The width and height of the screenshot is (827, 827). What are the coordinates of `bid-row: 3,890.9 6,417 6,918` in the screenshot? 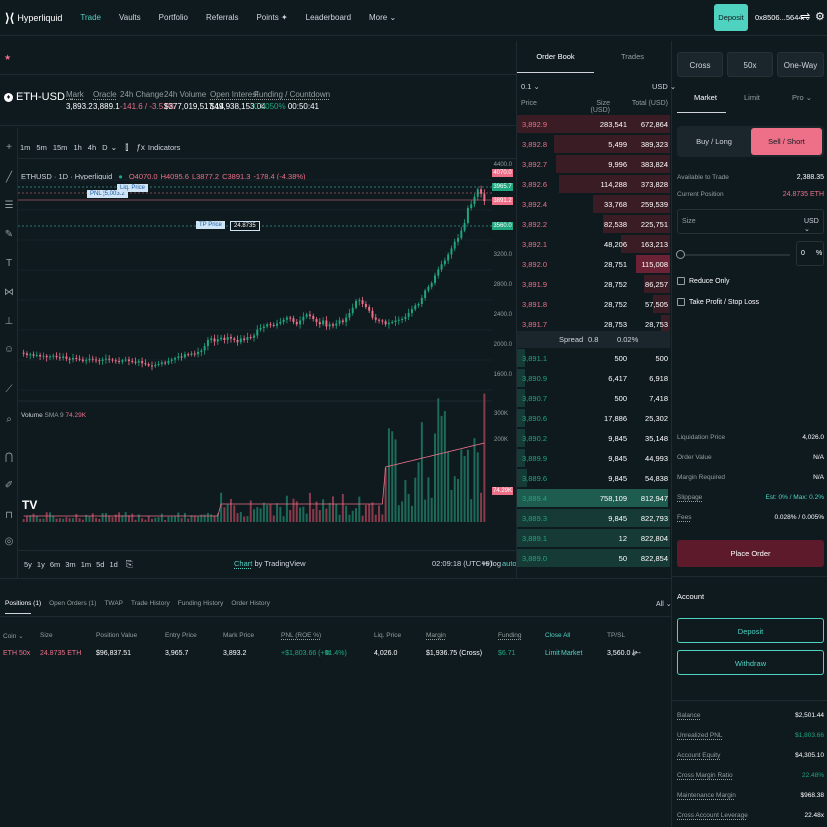 It's located at (593, 378).